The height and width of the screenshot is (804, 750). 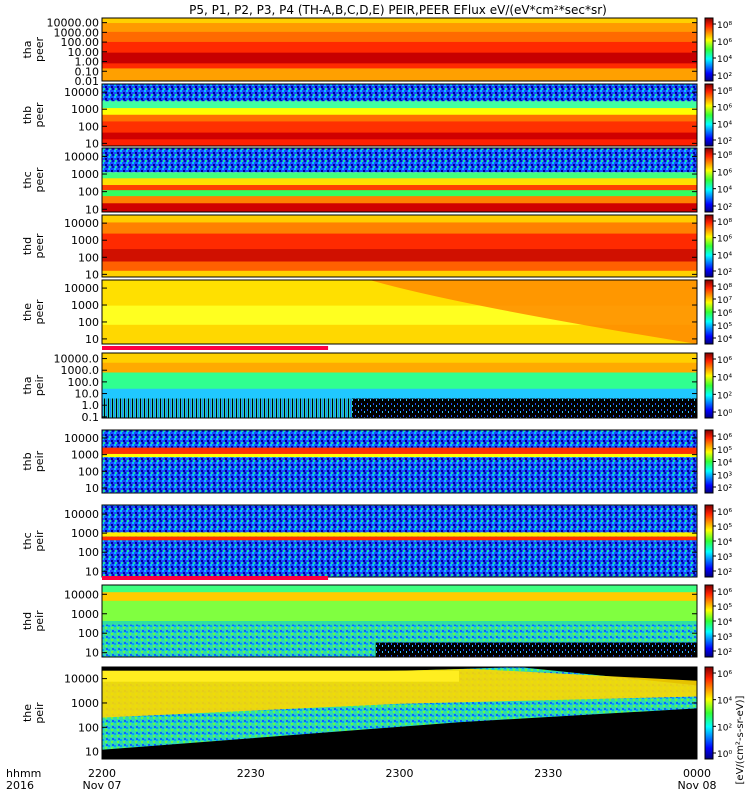 I want to click on colorbar-unit-label: [eV/(cm²-s-sr-eV)], so click(x=740, y=739).